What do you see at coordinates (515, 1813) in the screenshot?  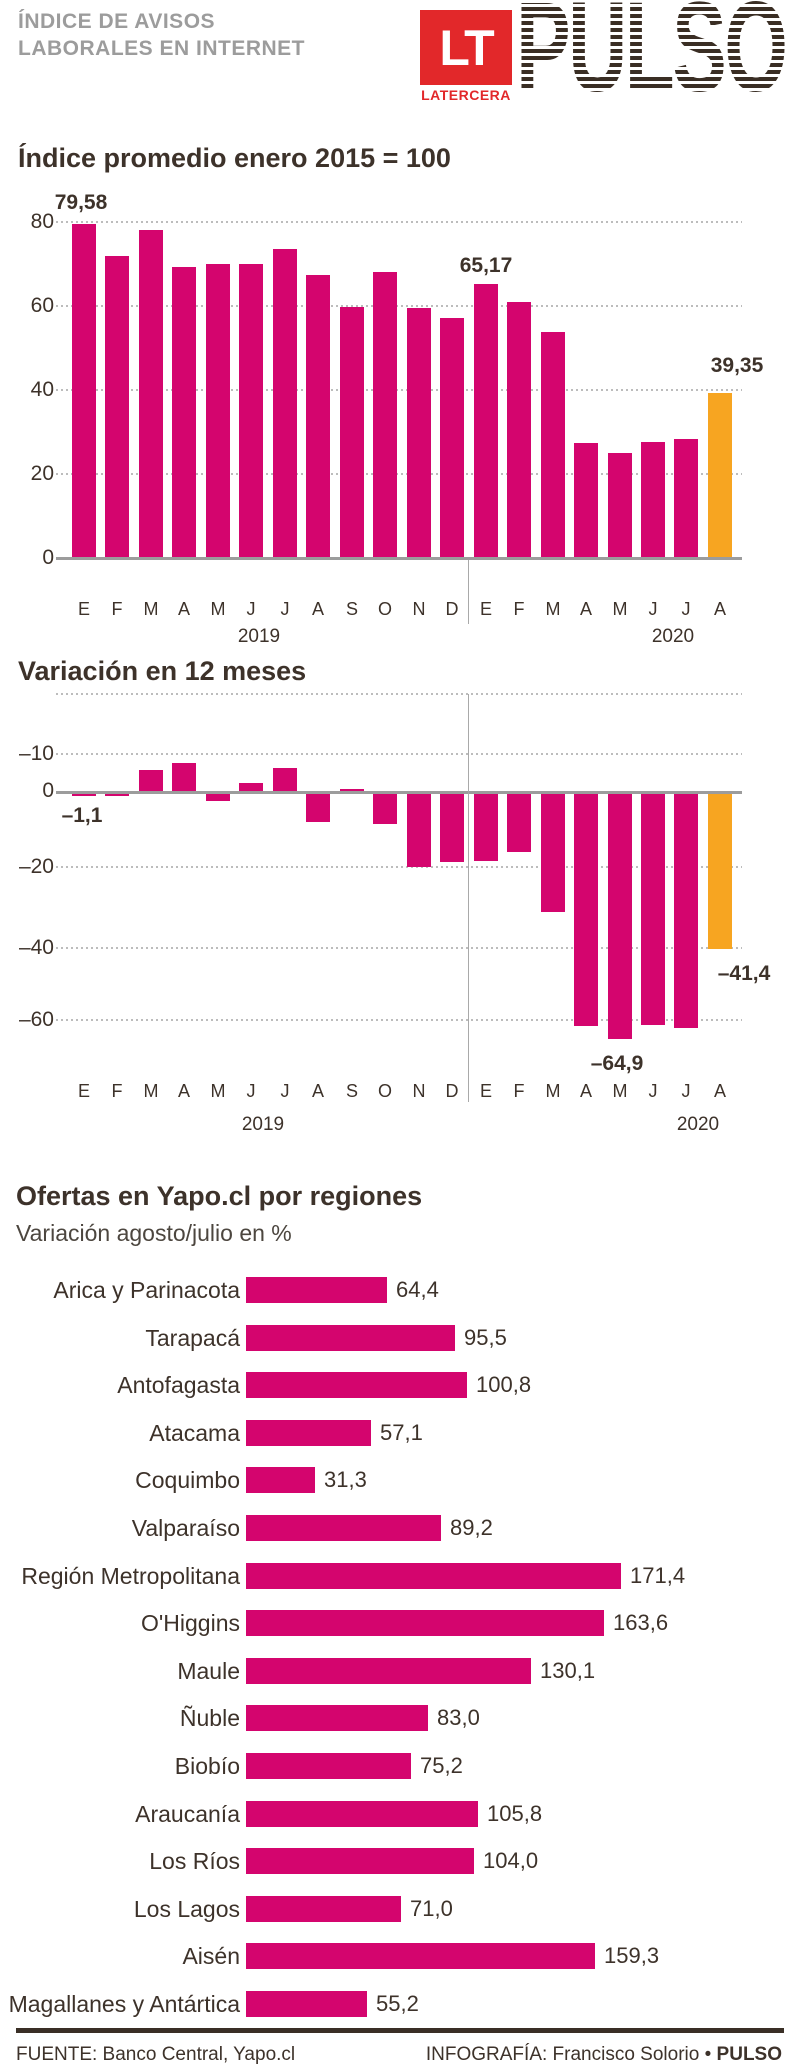 I see `region-value-11: 105,8` at bounding box center [515, 1813].